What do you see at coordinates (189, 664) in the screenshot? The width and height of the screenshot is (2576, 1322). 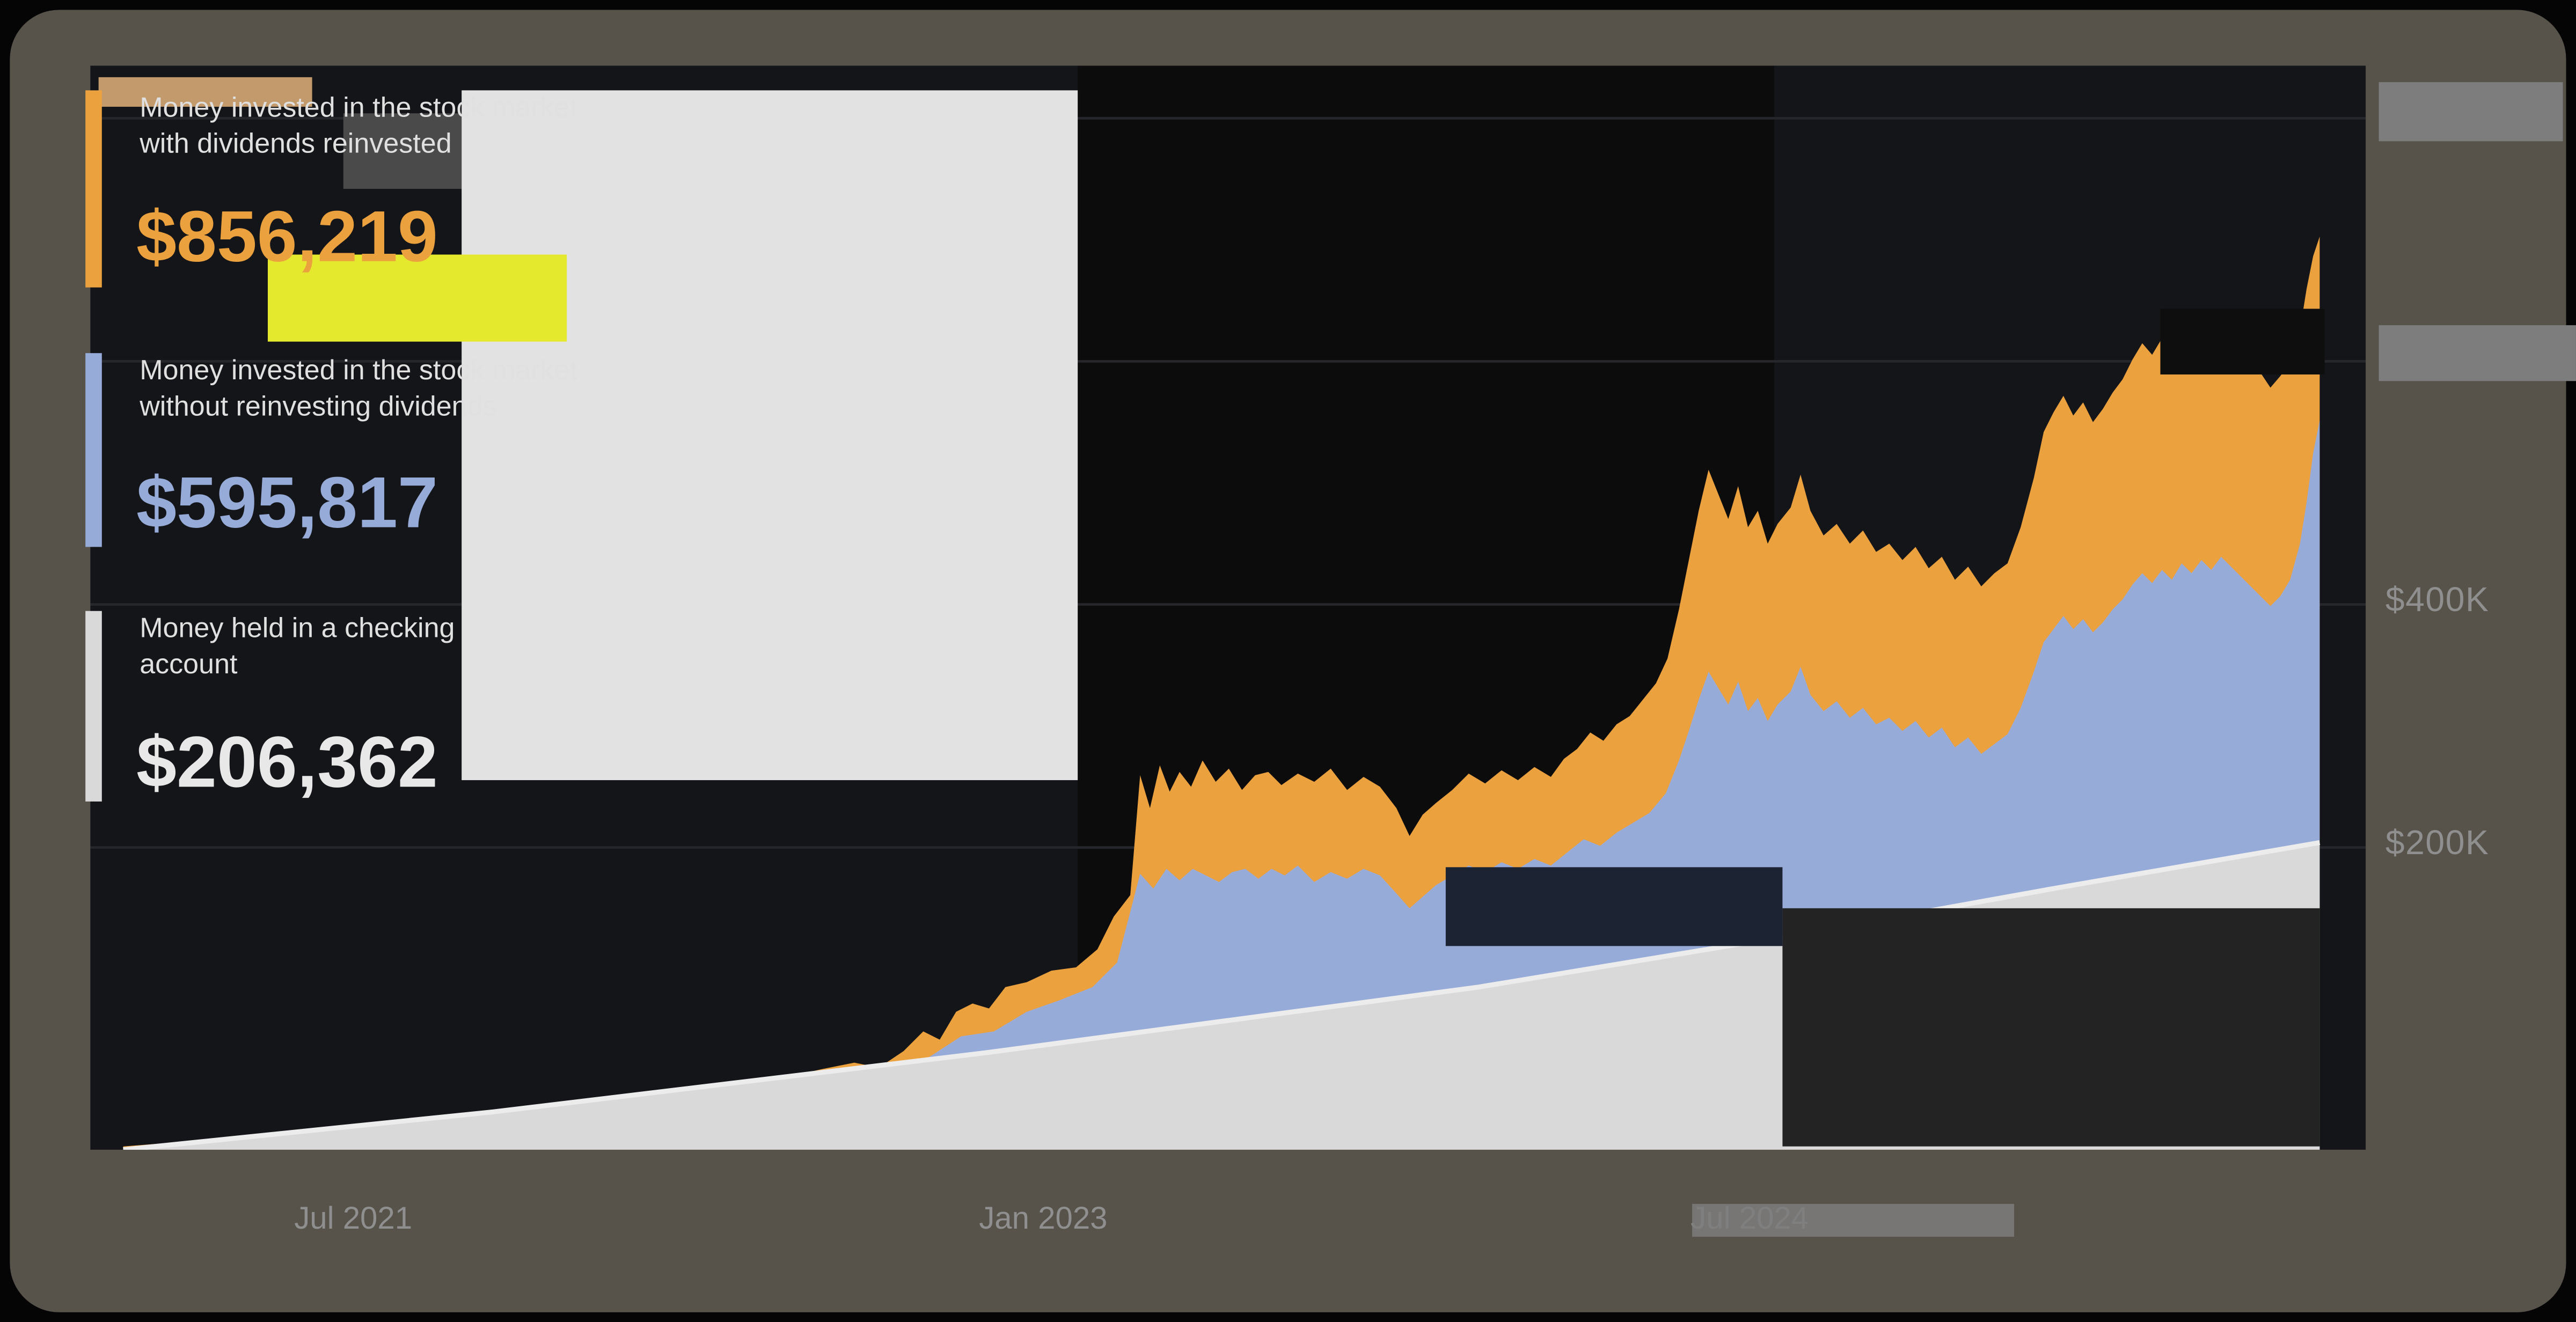 I see `legend-label-line2: account` at bounding box center [189, 664].